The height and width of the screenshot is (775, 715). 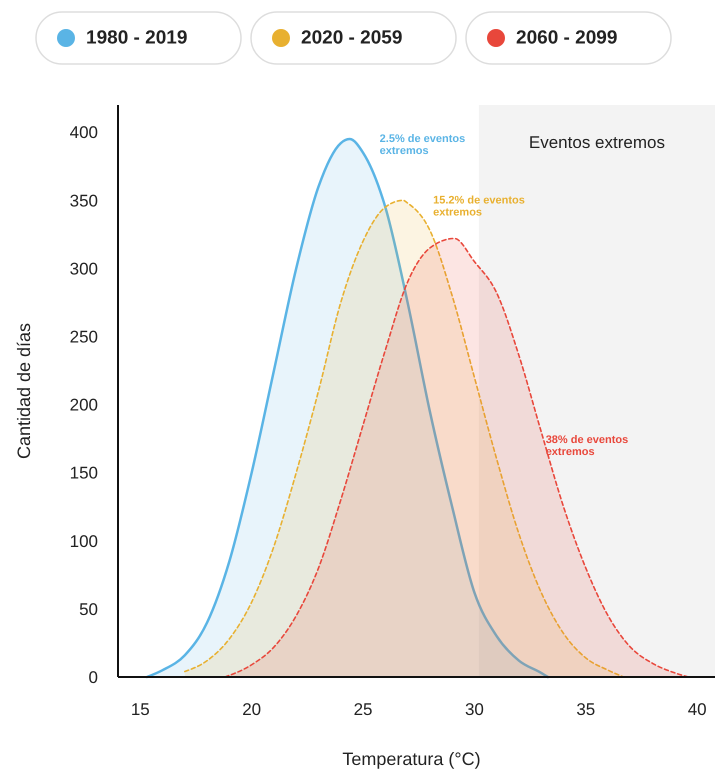 I want to click on y-tick-label: 150, so click(x=84, y=473).